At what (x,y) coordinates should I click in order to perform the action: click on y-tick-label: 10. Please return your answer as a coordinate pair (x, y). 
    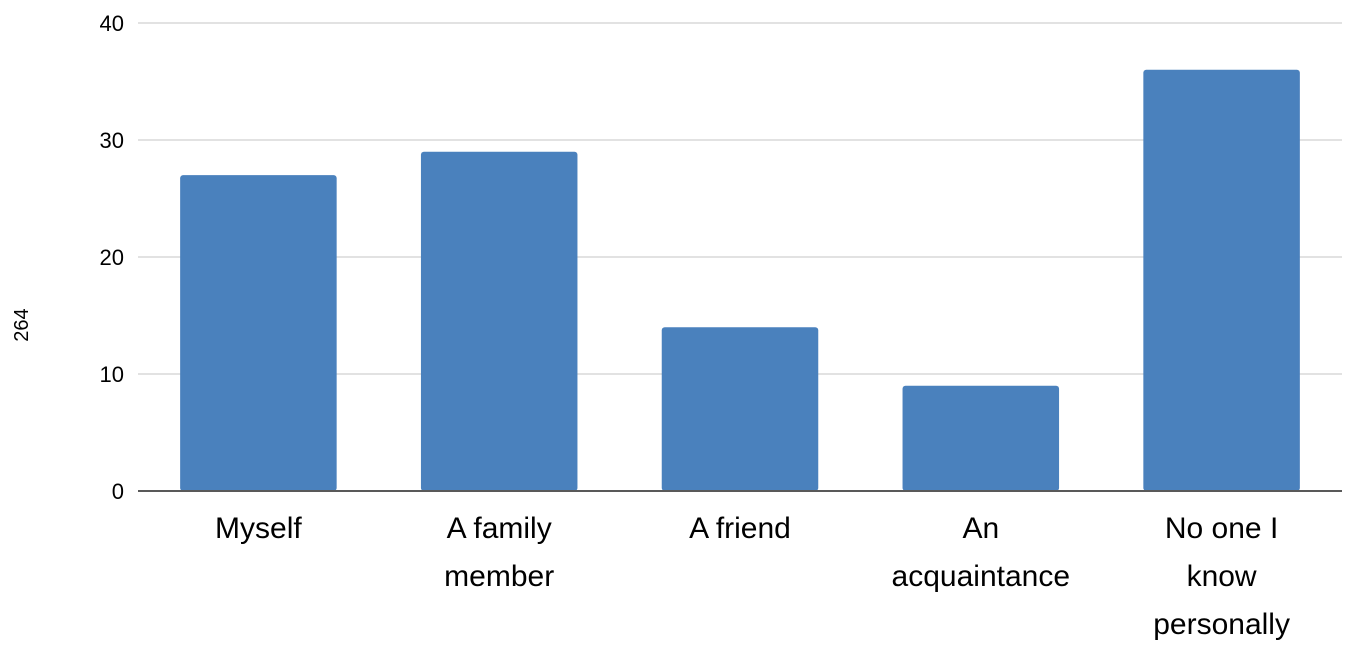
    Looking at the image, I should click on (112, 374).